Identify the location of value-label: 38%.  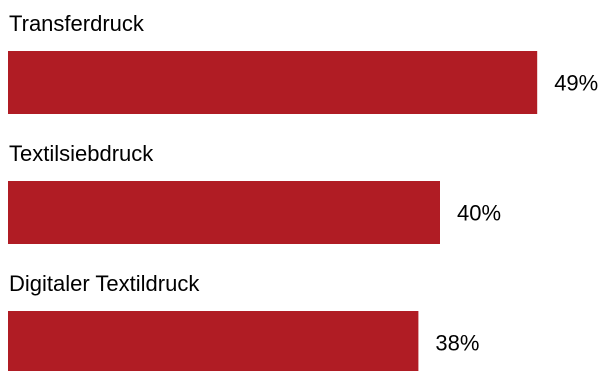
(457, 343).